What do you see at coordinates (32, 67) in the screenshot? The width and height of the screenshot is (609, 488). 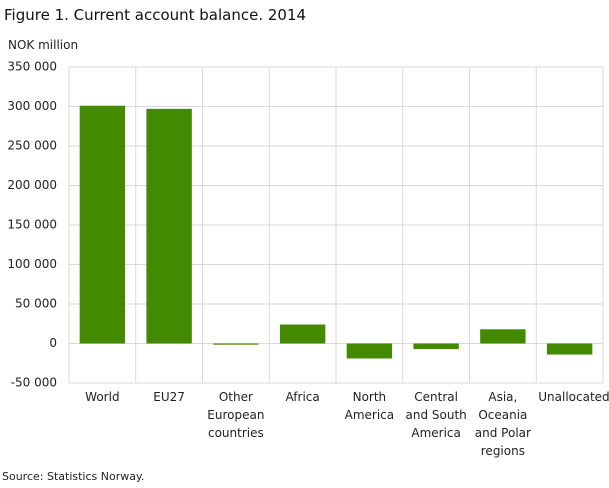 I see `y-tick-label: 350 000` at bounding box center [32, 67].